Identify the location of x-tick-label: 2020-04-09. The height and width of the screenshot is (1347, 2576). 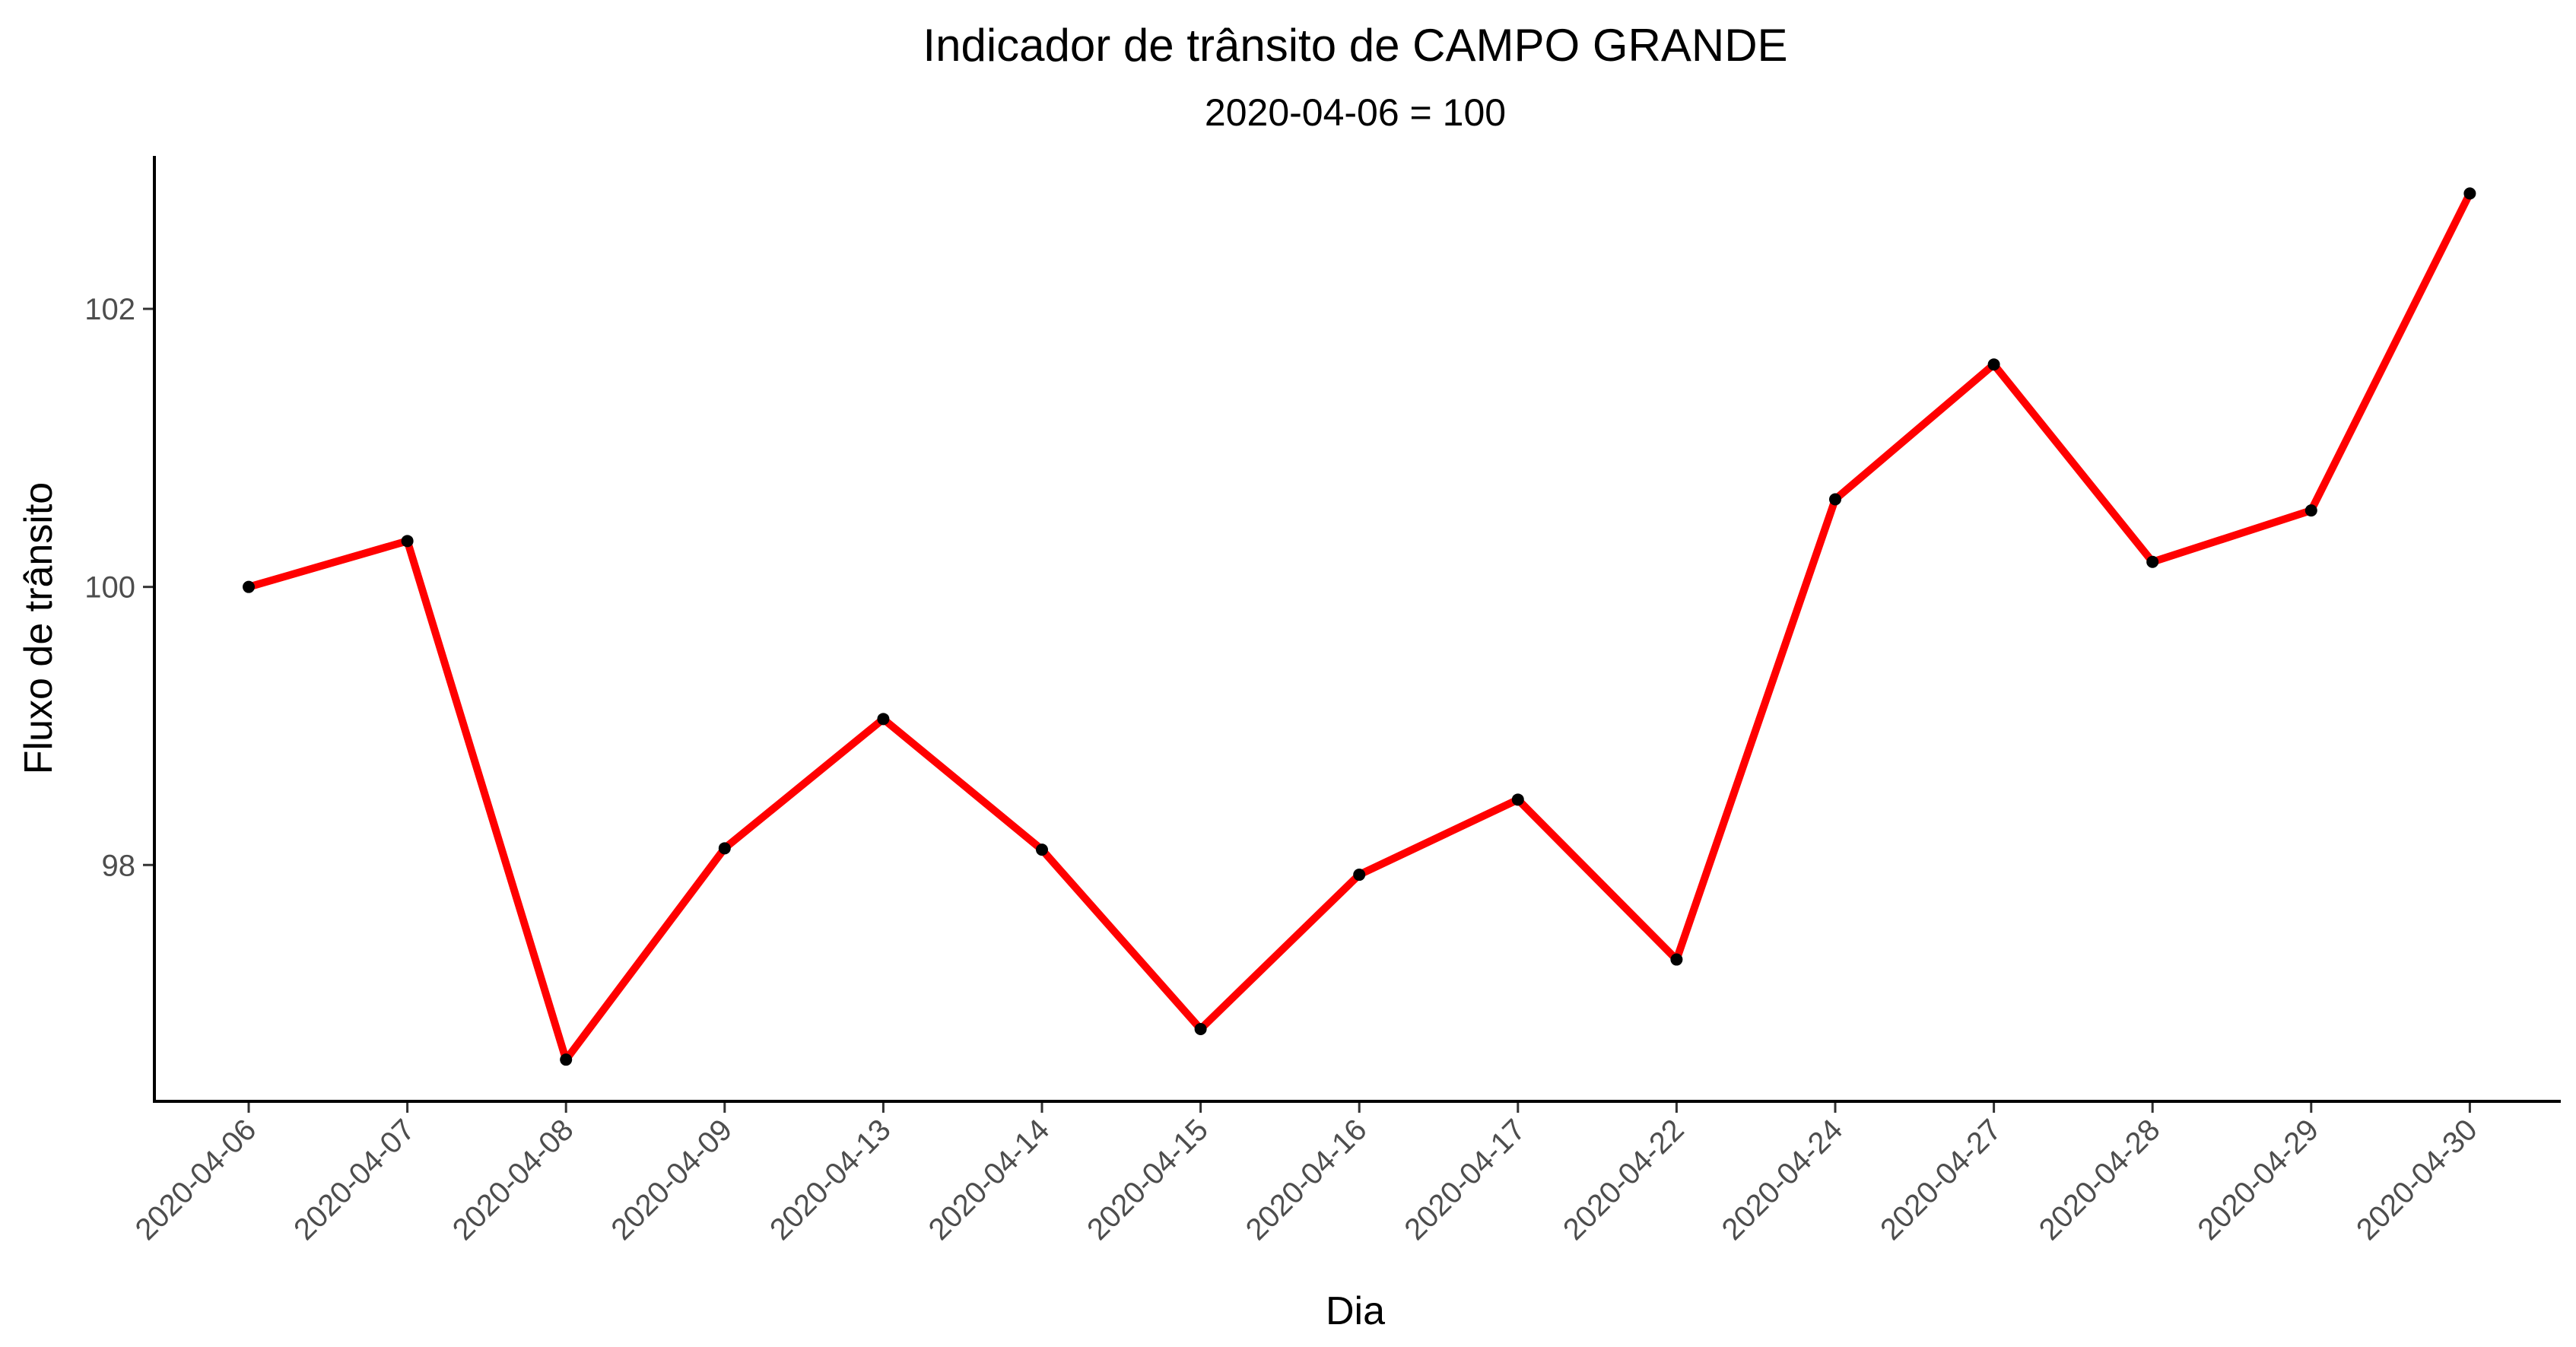
(671, 1180).